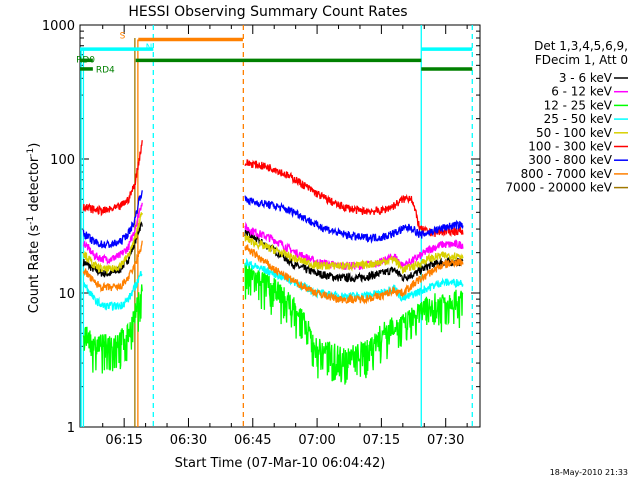 The width and height of the screenshot is (640, 484). What do you see at coordinates (34, 186) in the screenshot?
I see `y-label-part2: detector` at bounding box center [34, 186].